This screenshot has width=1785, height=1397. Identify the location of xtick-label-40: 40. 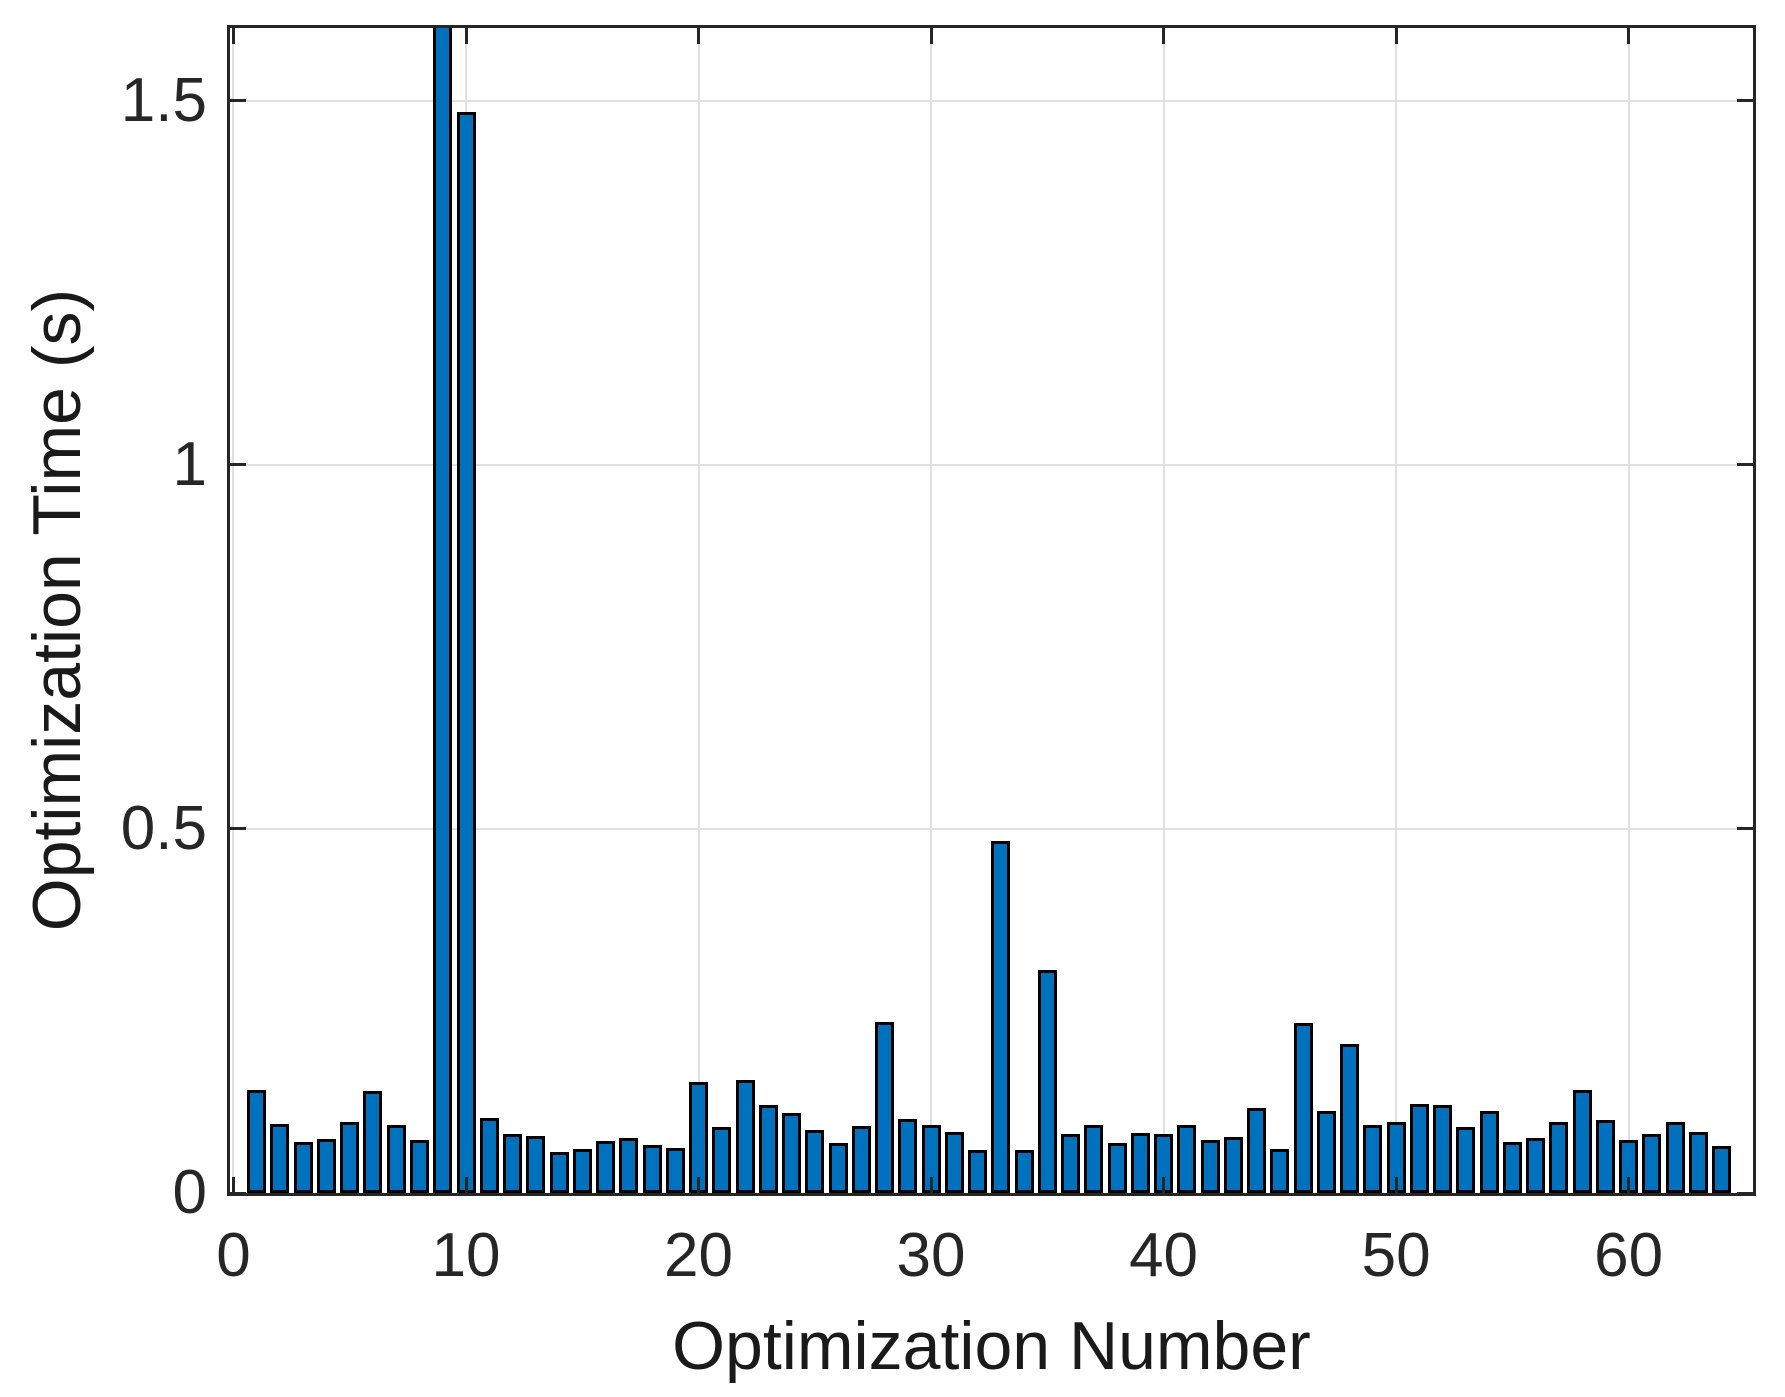
(1164, 1255).